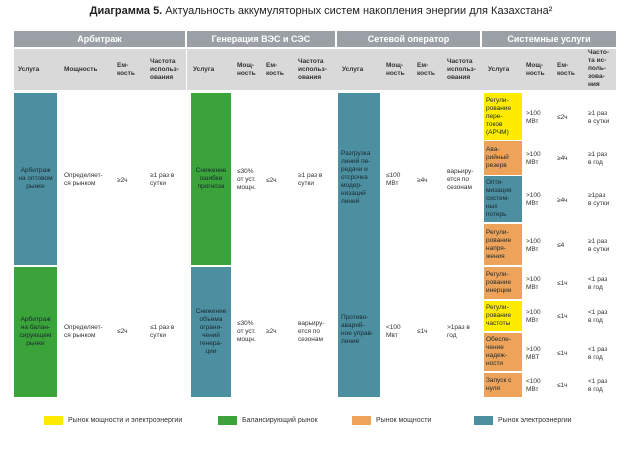  Describe the element at coordinates (164, 69) in the screenshot. I see `col-arb-frequency: Частота использ- ования` at that location.